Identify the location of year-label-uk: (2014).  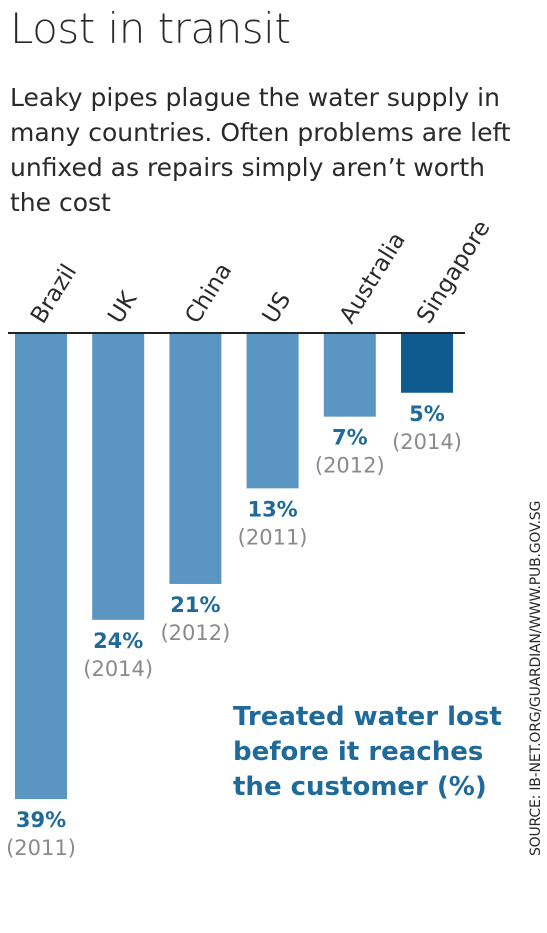
(118, 669).